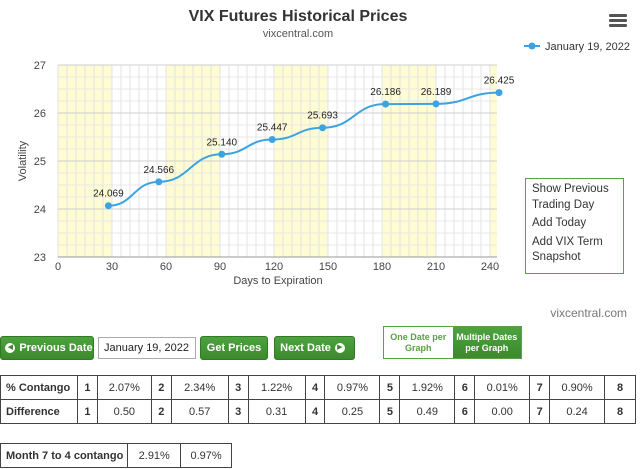 The height and width of the screenshot is (469, 640). I want to click on table-row: Month 7 to 4 contango 2.91% 0.97%, so click(116, 455).